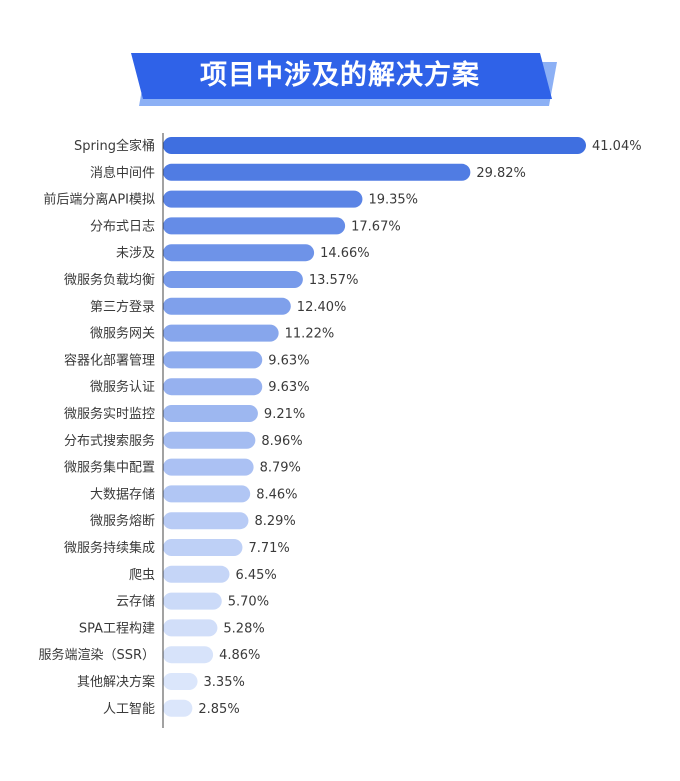  I want to click on value-label: 6.45%, so click(255, 575).